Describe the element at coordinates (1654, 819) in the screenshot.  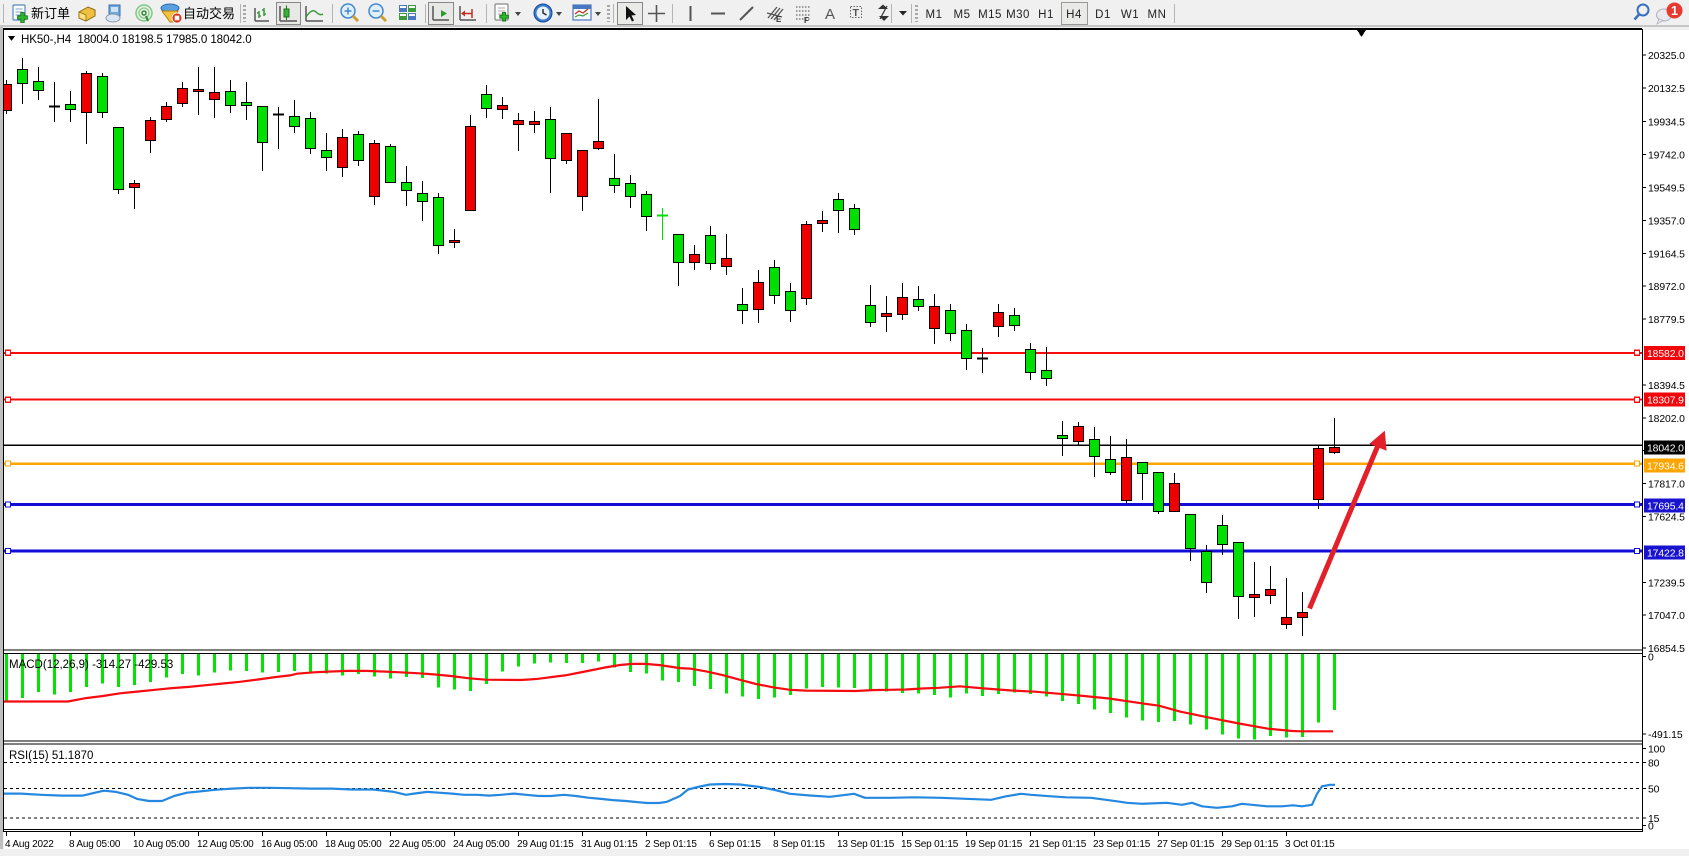
I see `svg-text: 15` at that location.